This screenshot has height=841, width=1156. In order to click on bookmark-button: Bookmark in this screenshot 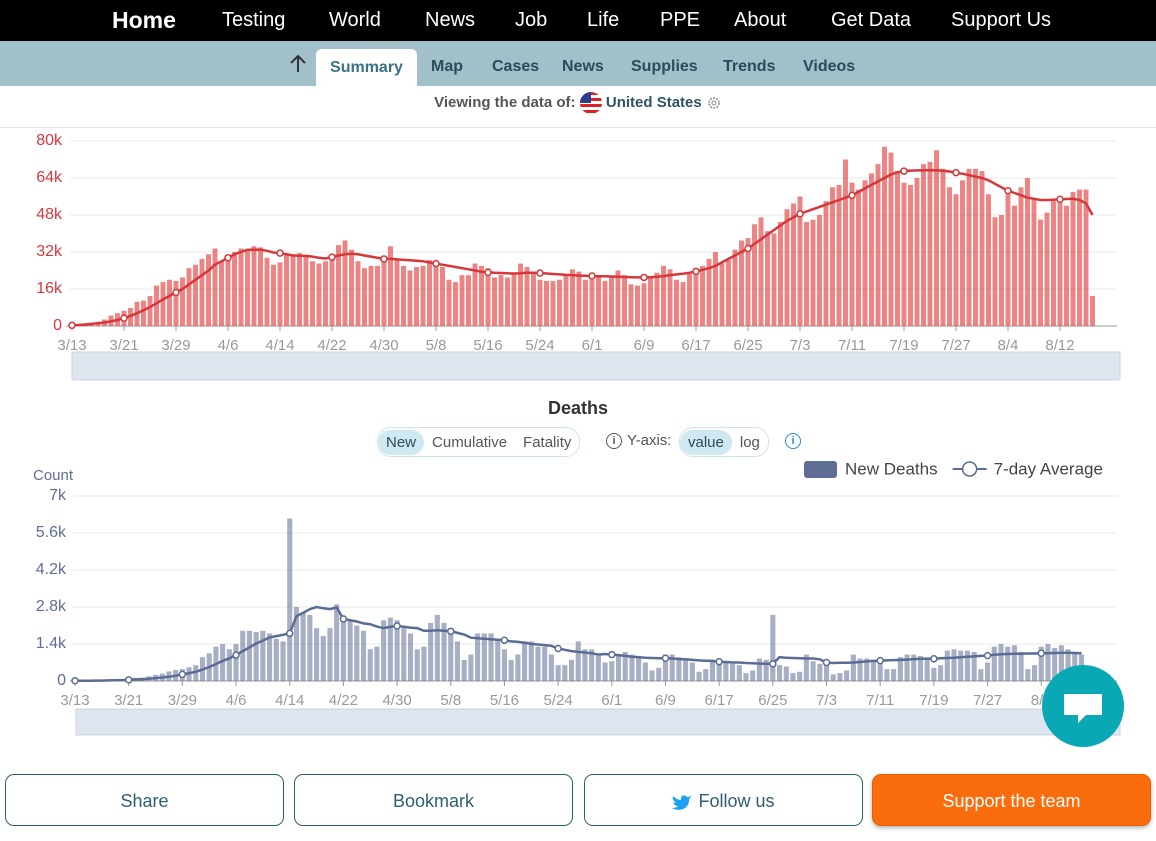, I will do `click(433, 800)`.